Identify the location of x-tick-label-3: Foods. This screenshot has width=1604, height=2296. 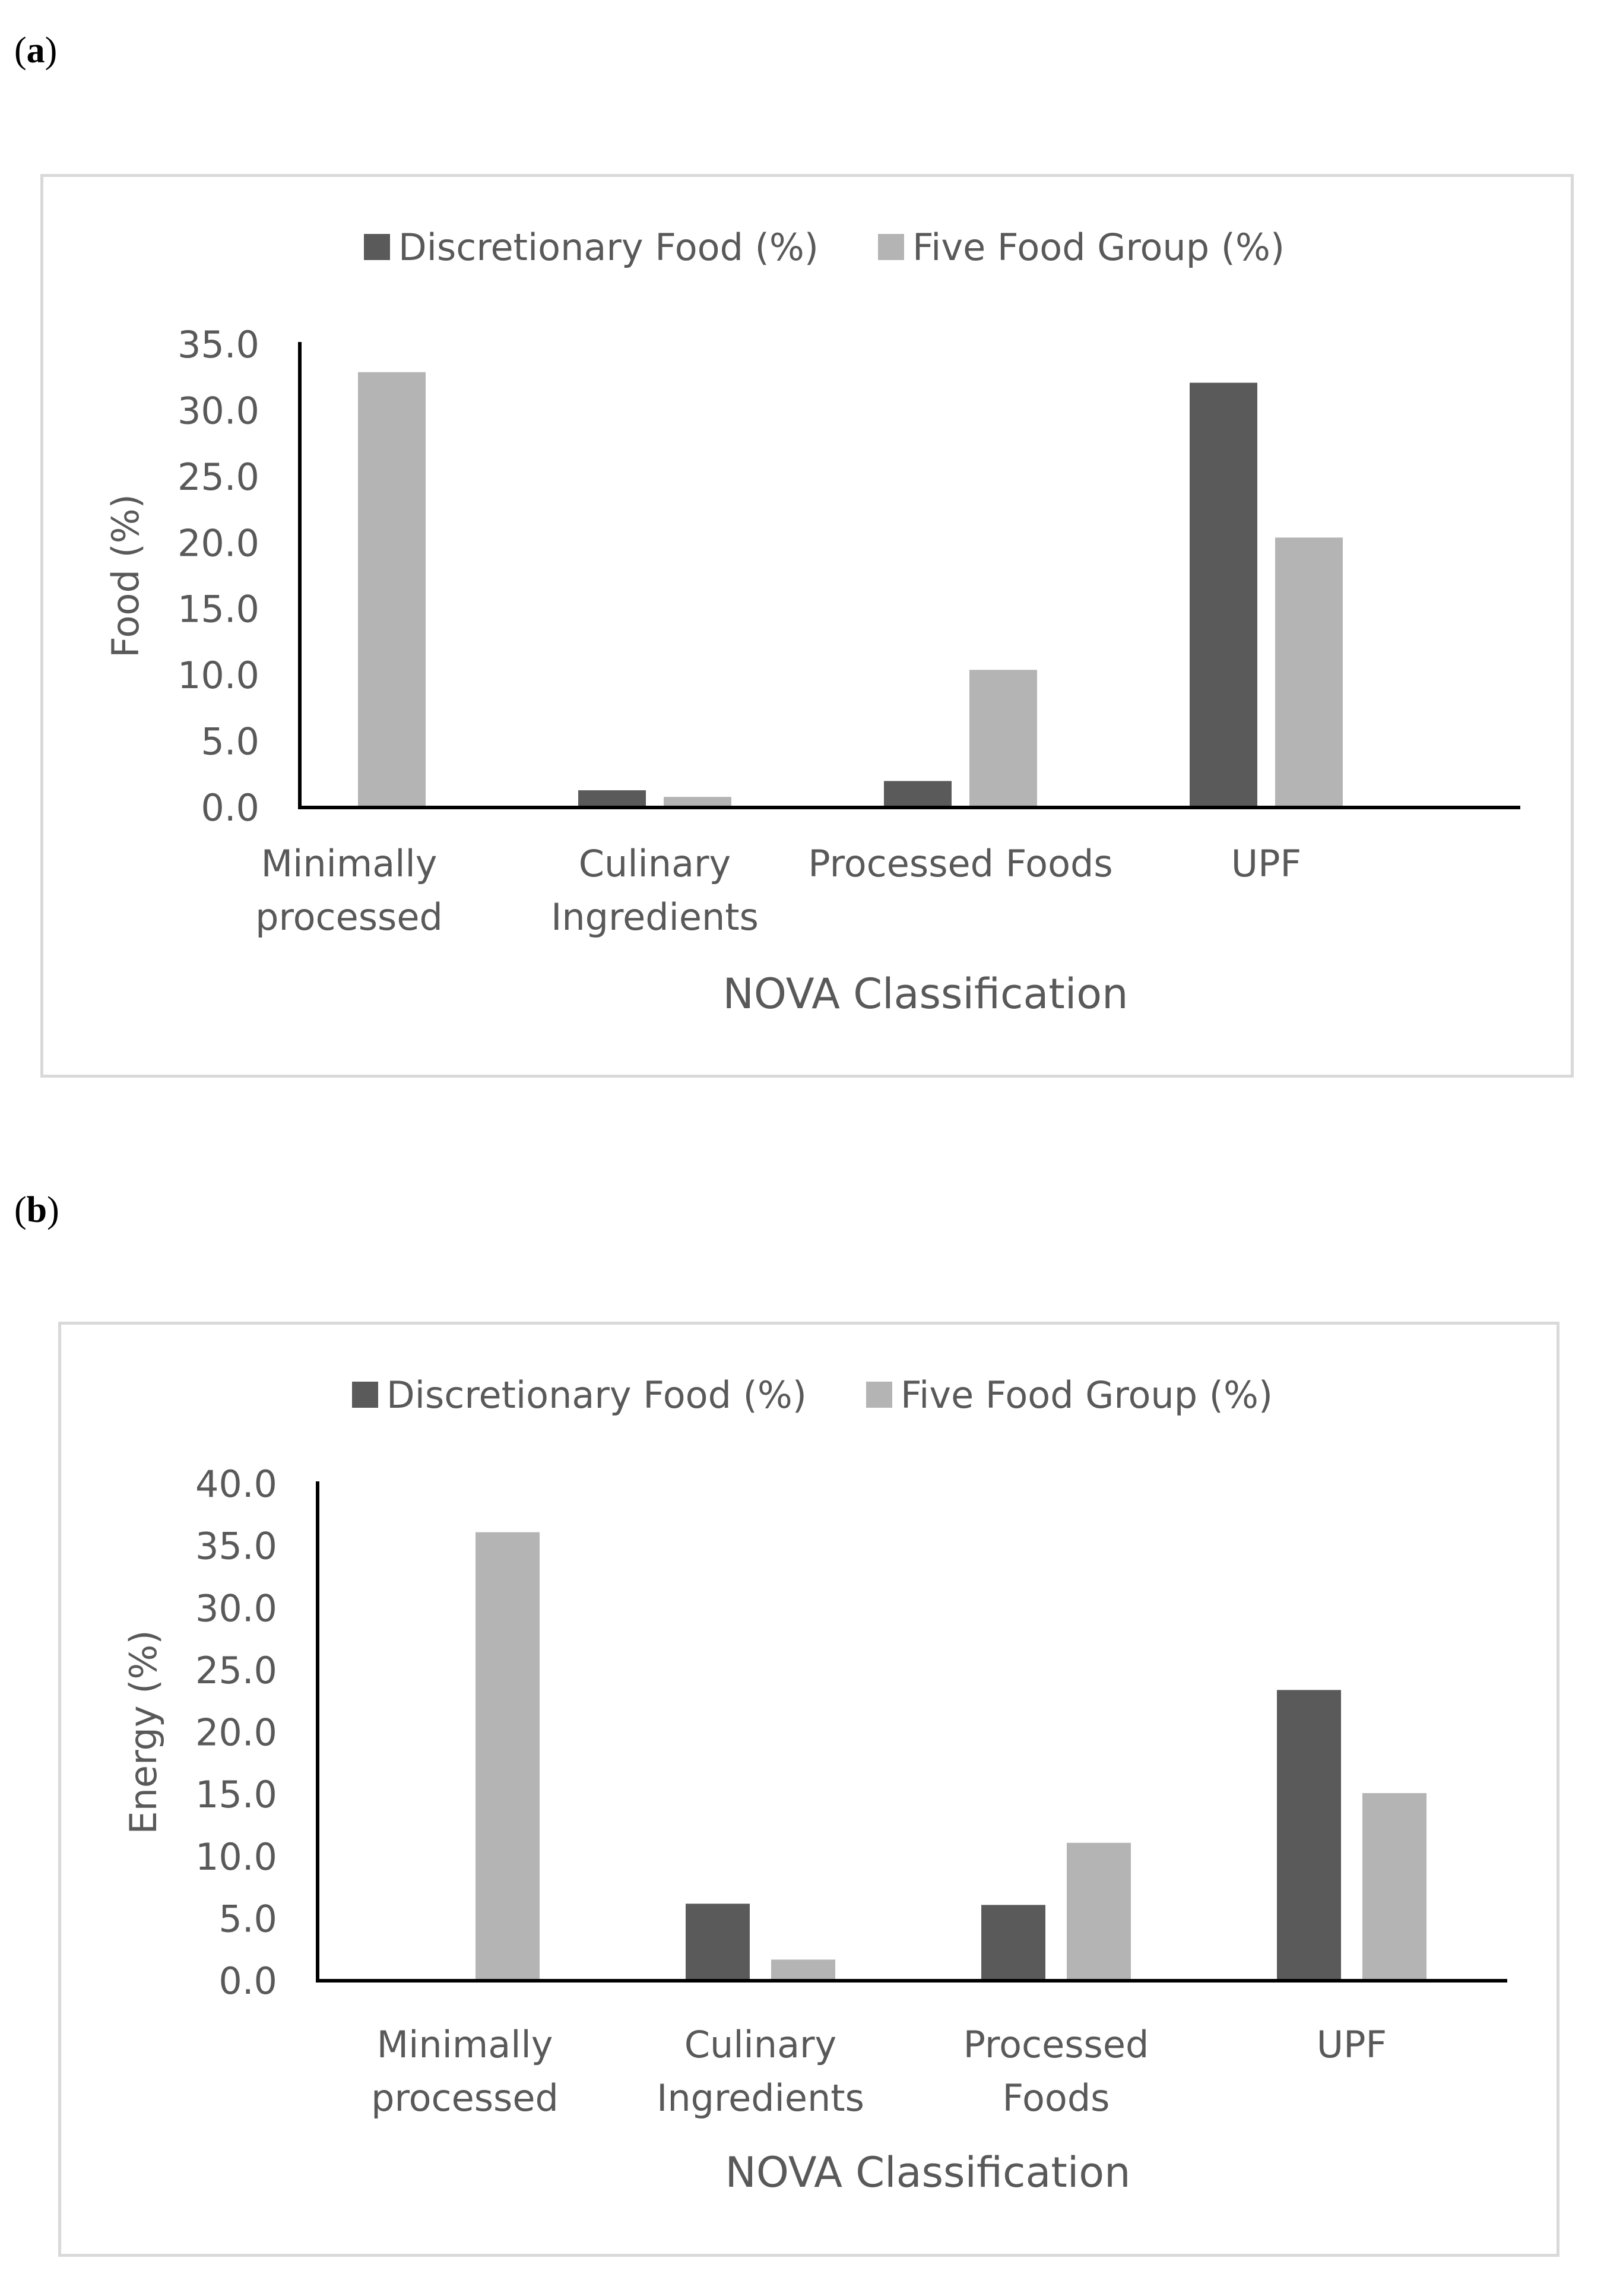
(1056, 2098).